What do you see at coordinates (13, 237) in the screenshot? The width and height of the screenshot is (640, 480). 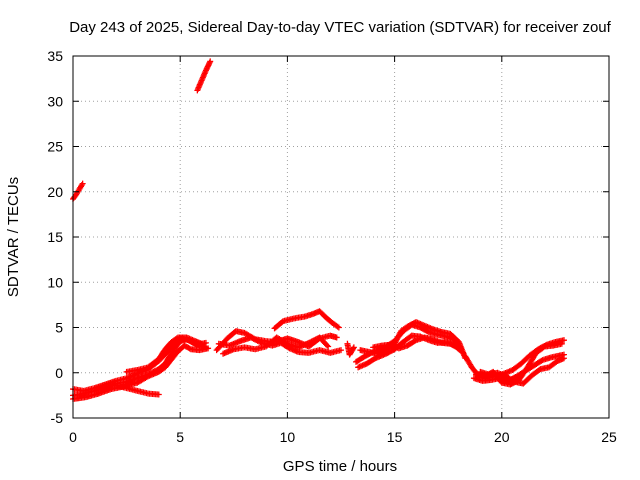 I see `y-axis-label: SDTVAR / TECUs` at bounding box center [13, 237].